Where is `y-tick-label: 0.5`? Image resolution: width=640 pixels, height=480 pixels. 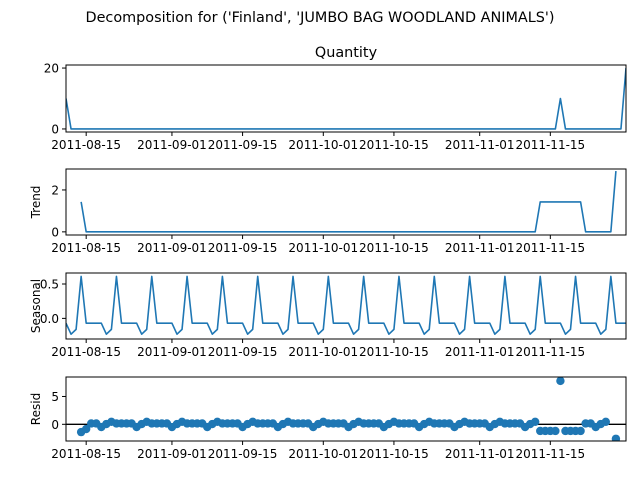 y-tick-label: 0.5 is located at coordinates (49, 285).